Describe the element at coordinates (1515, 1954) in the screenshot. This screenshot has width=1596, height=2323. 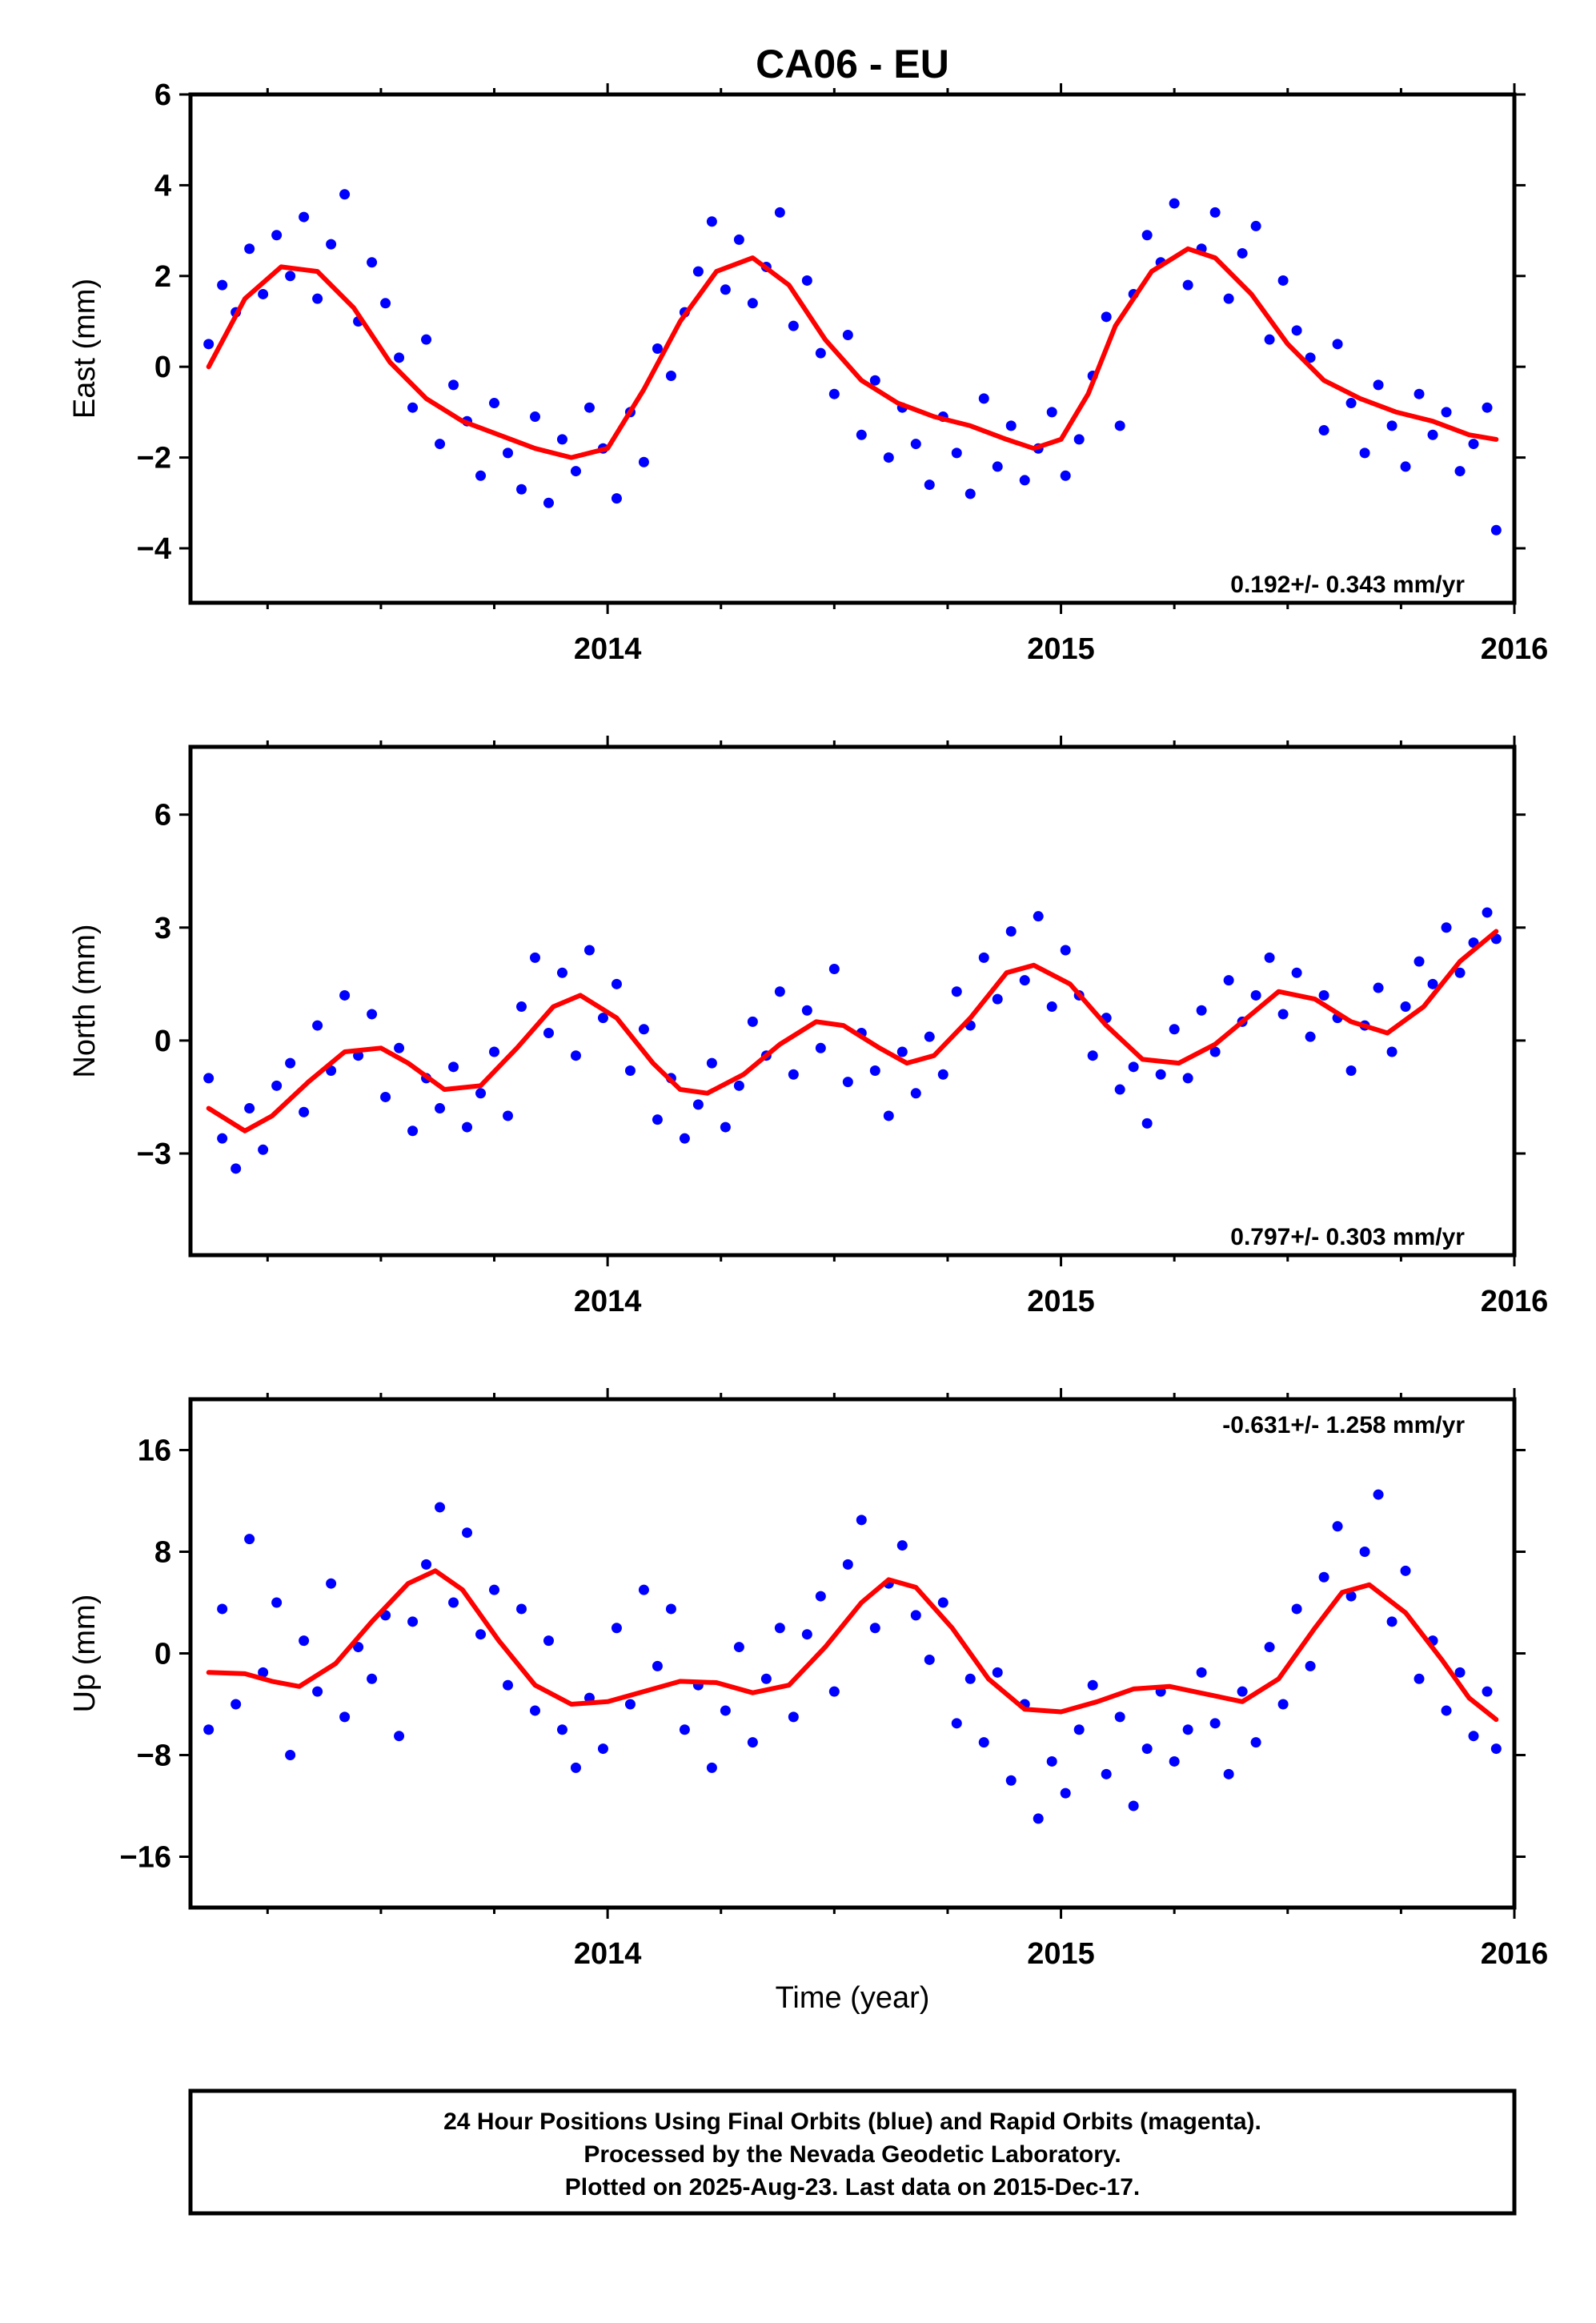
I see `up-xtick-label: 2016` at that location.